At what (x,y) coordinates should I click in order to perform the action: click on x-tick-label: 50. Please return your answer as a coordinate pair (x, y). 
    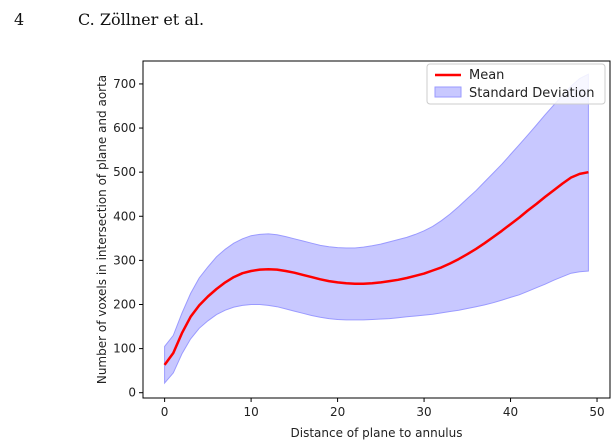
    Looking at the image, I should click on (596, 412).